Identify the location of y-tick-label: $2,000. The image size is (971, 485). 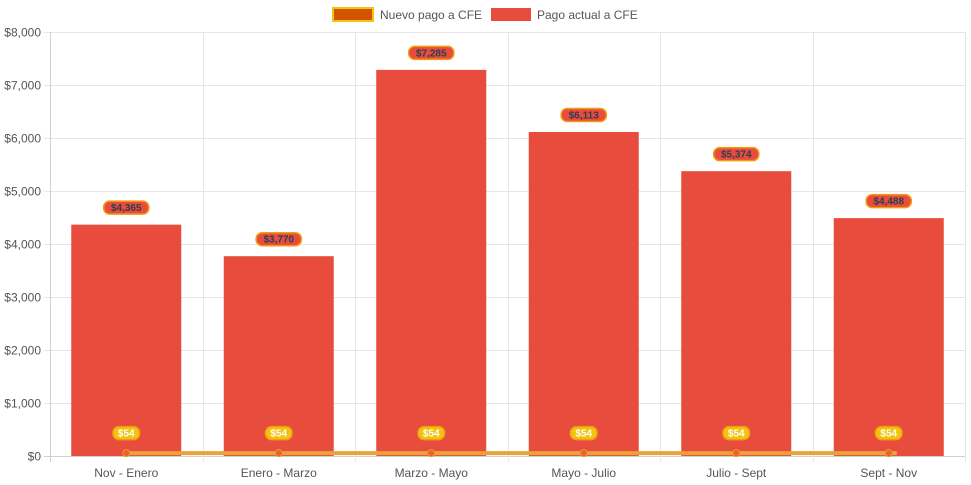
(22, 351).